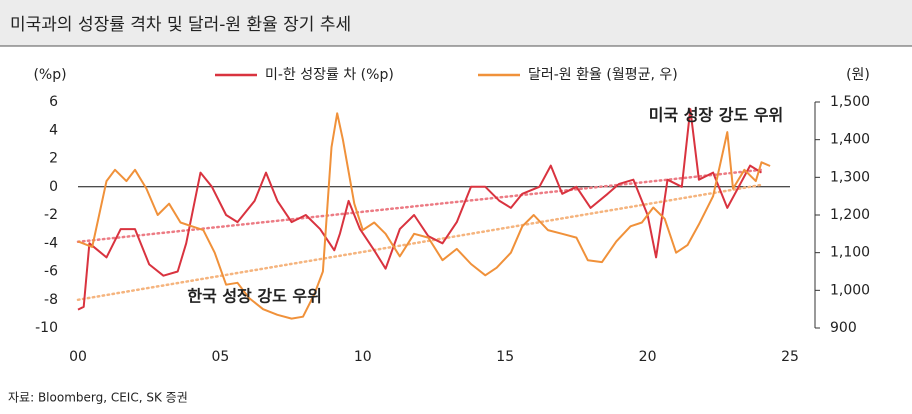 The width and height of the screenshot is (912, 414). What do you see at coordinates (850, 215) in the screenshot?
I see `y2-tick-label: 1,200` at bounding box center [850, 215].